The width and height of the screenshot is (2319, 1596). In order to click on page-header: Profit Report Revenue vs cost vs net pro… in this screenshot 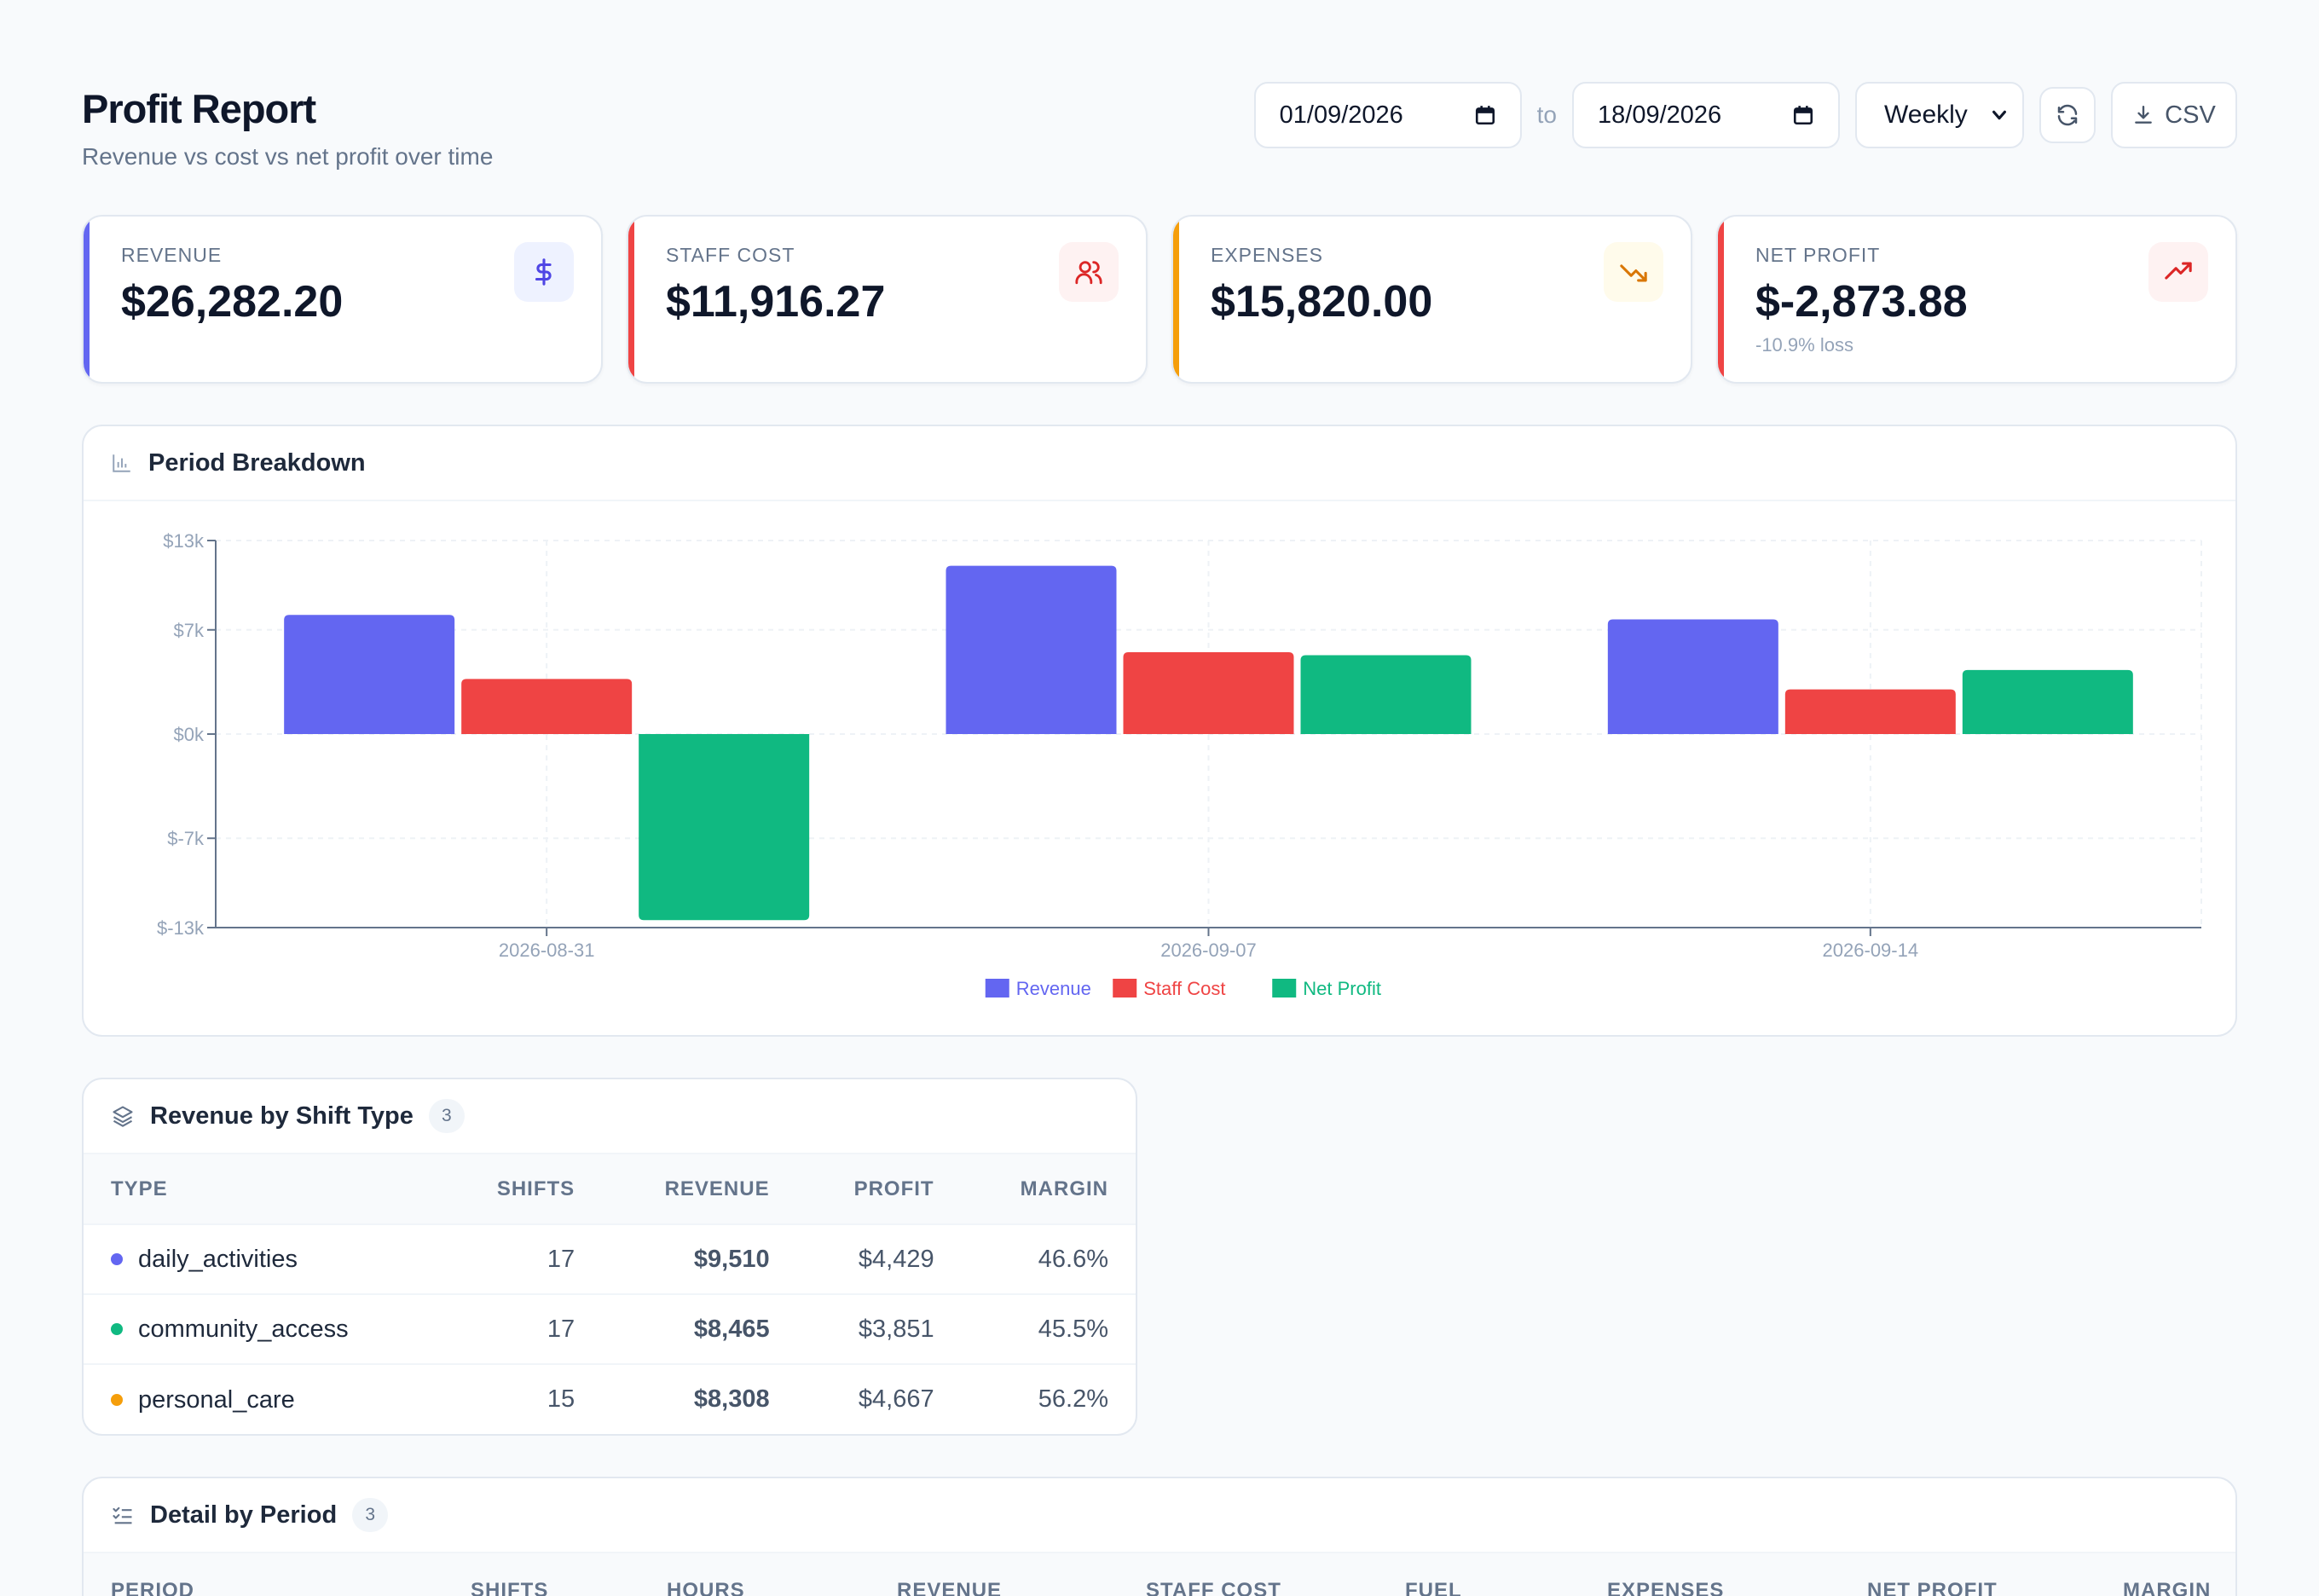, I will do `click(1159, 129)`.